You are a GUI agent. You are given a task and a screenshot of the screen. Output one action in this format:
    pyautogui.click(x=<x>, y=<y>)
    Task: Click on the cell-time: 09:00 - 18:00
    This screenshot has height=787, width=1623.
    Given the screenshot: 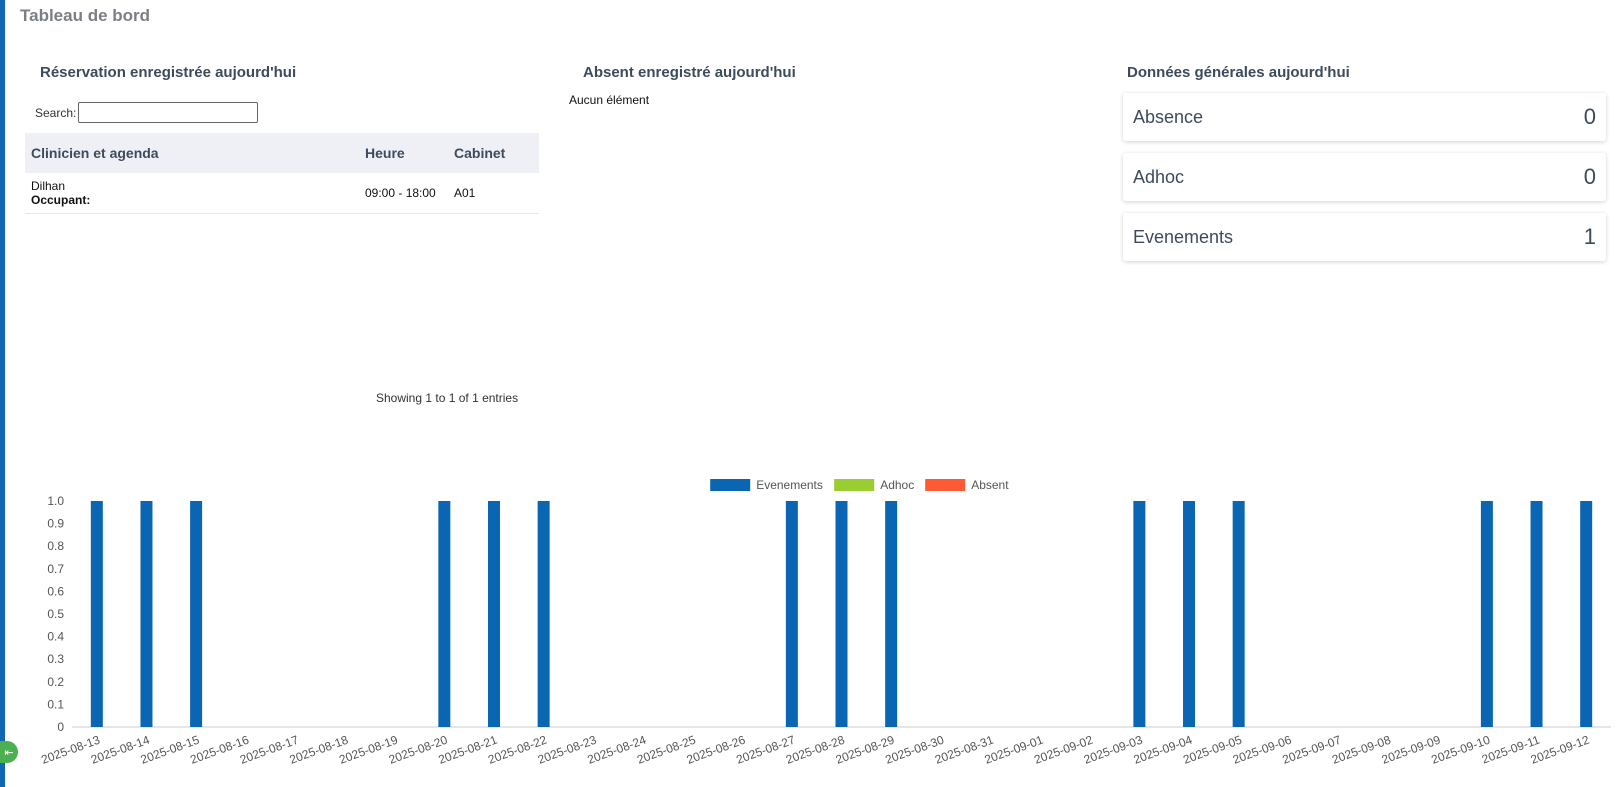 What is the action you would take?
    pyautogui.click(x=403, y=193)
    